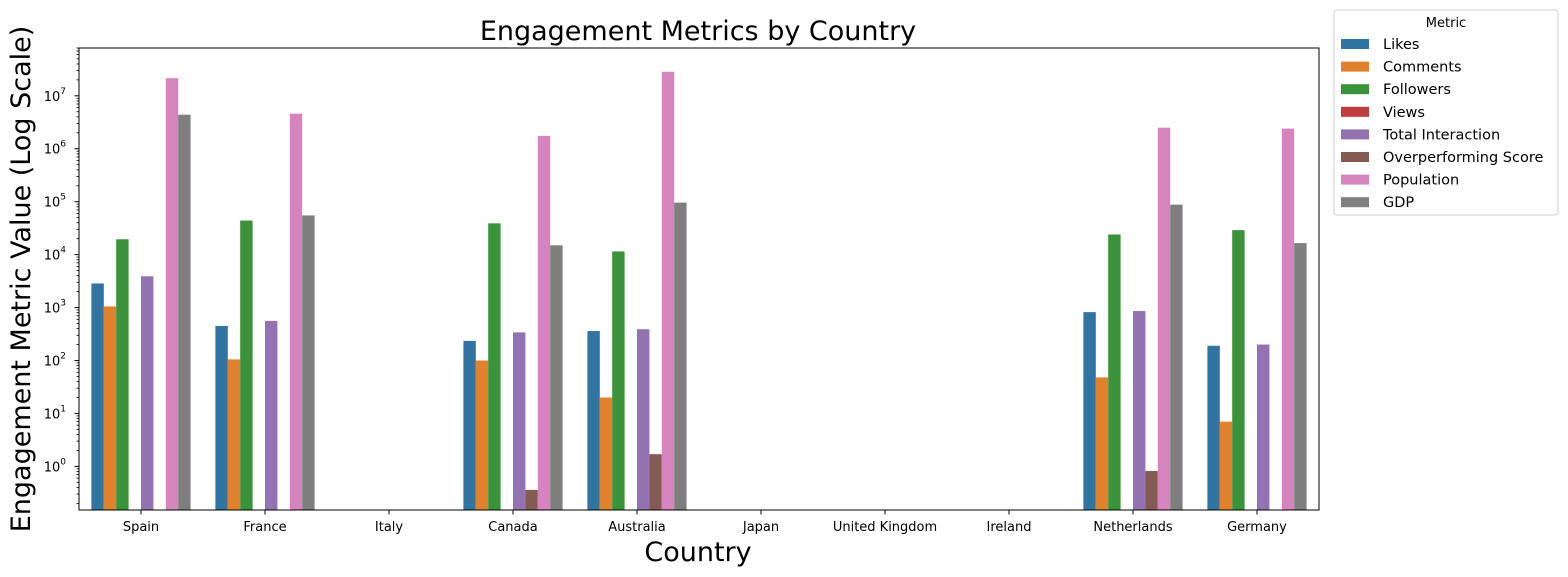 The image size is (1568, 577). I want to click on bar-gdp-netherlands, so click(1176, 357).